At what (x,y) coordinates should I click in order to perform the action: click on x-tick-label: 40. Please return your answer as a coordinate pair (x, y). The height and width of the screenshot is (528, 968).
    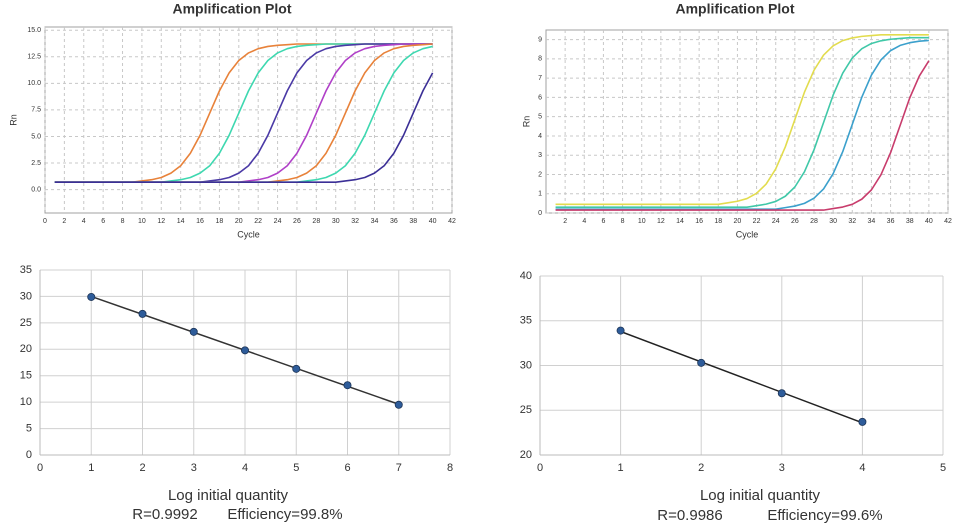
    Looking at the image, I should click on (433, 221).